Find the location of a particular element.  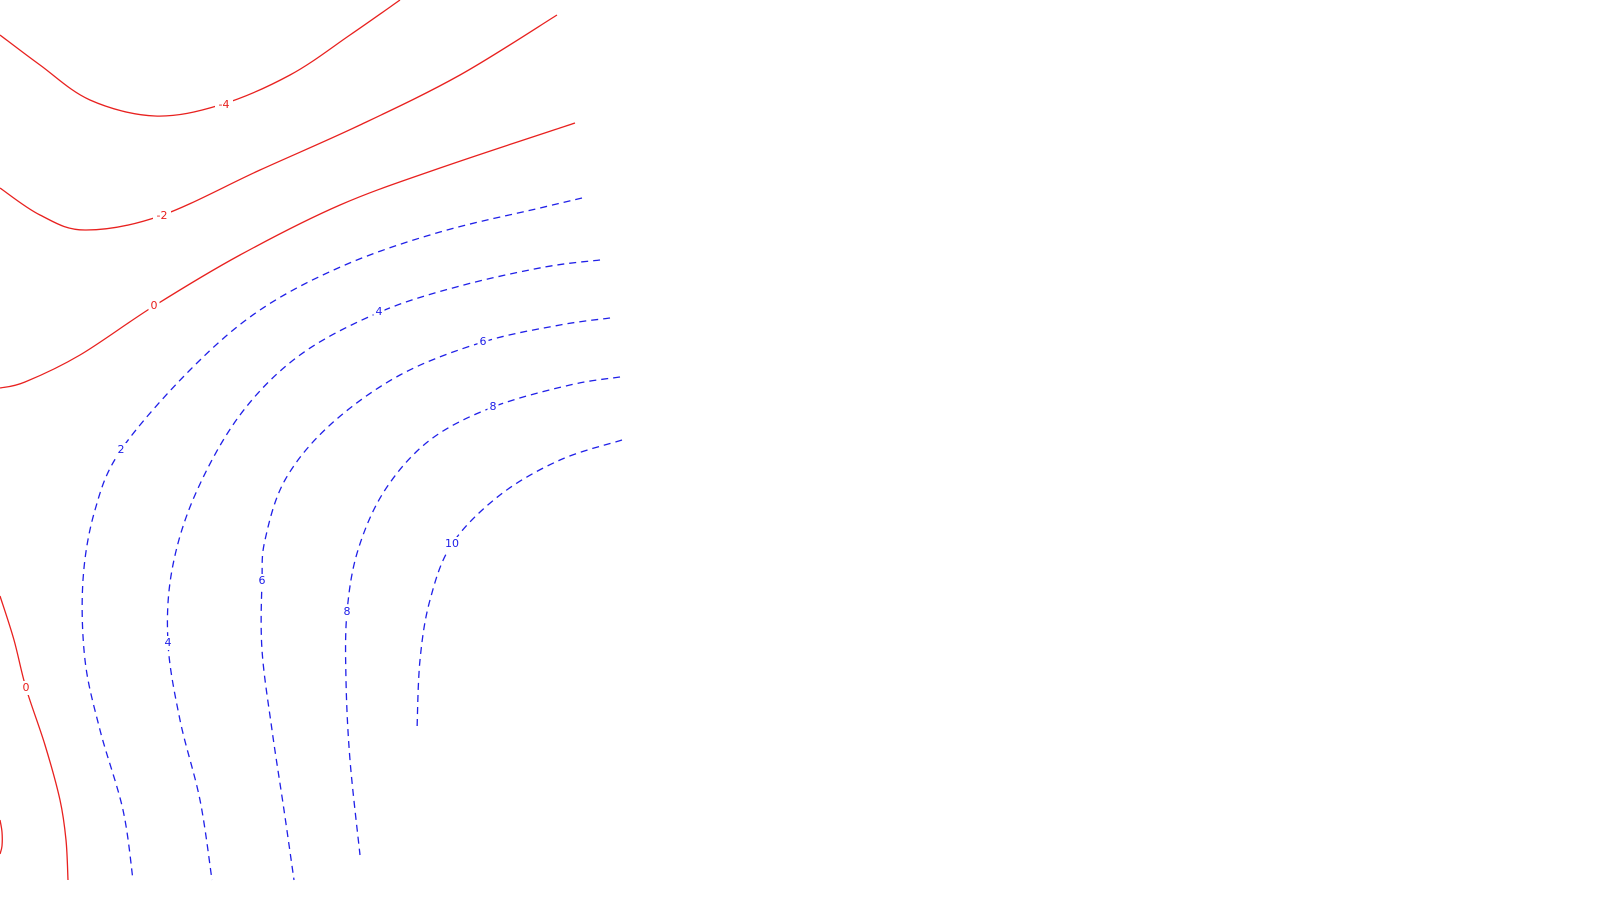

contour-label: 10 is located at coordinates (452, 543).